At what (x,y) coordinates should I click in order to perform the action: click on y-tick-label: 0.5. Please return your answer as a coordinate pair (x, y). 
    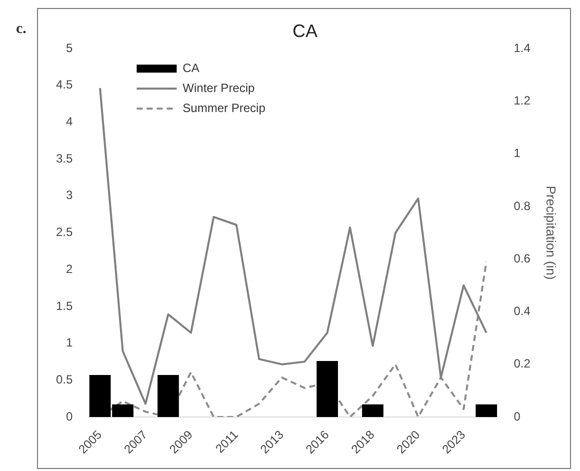
    Looking at the image, I should click on (64, 379).